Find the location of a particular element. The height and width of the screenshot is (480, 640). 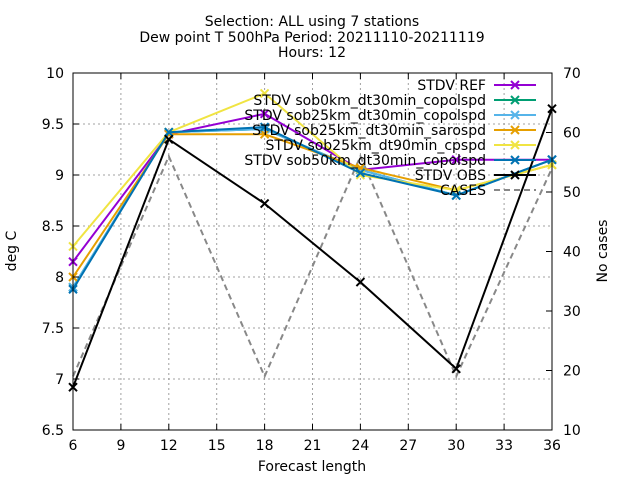

x-tick-label: 18 is located at coordinates (265, 446).